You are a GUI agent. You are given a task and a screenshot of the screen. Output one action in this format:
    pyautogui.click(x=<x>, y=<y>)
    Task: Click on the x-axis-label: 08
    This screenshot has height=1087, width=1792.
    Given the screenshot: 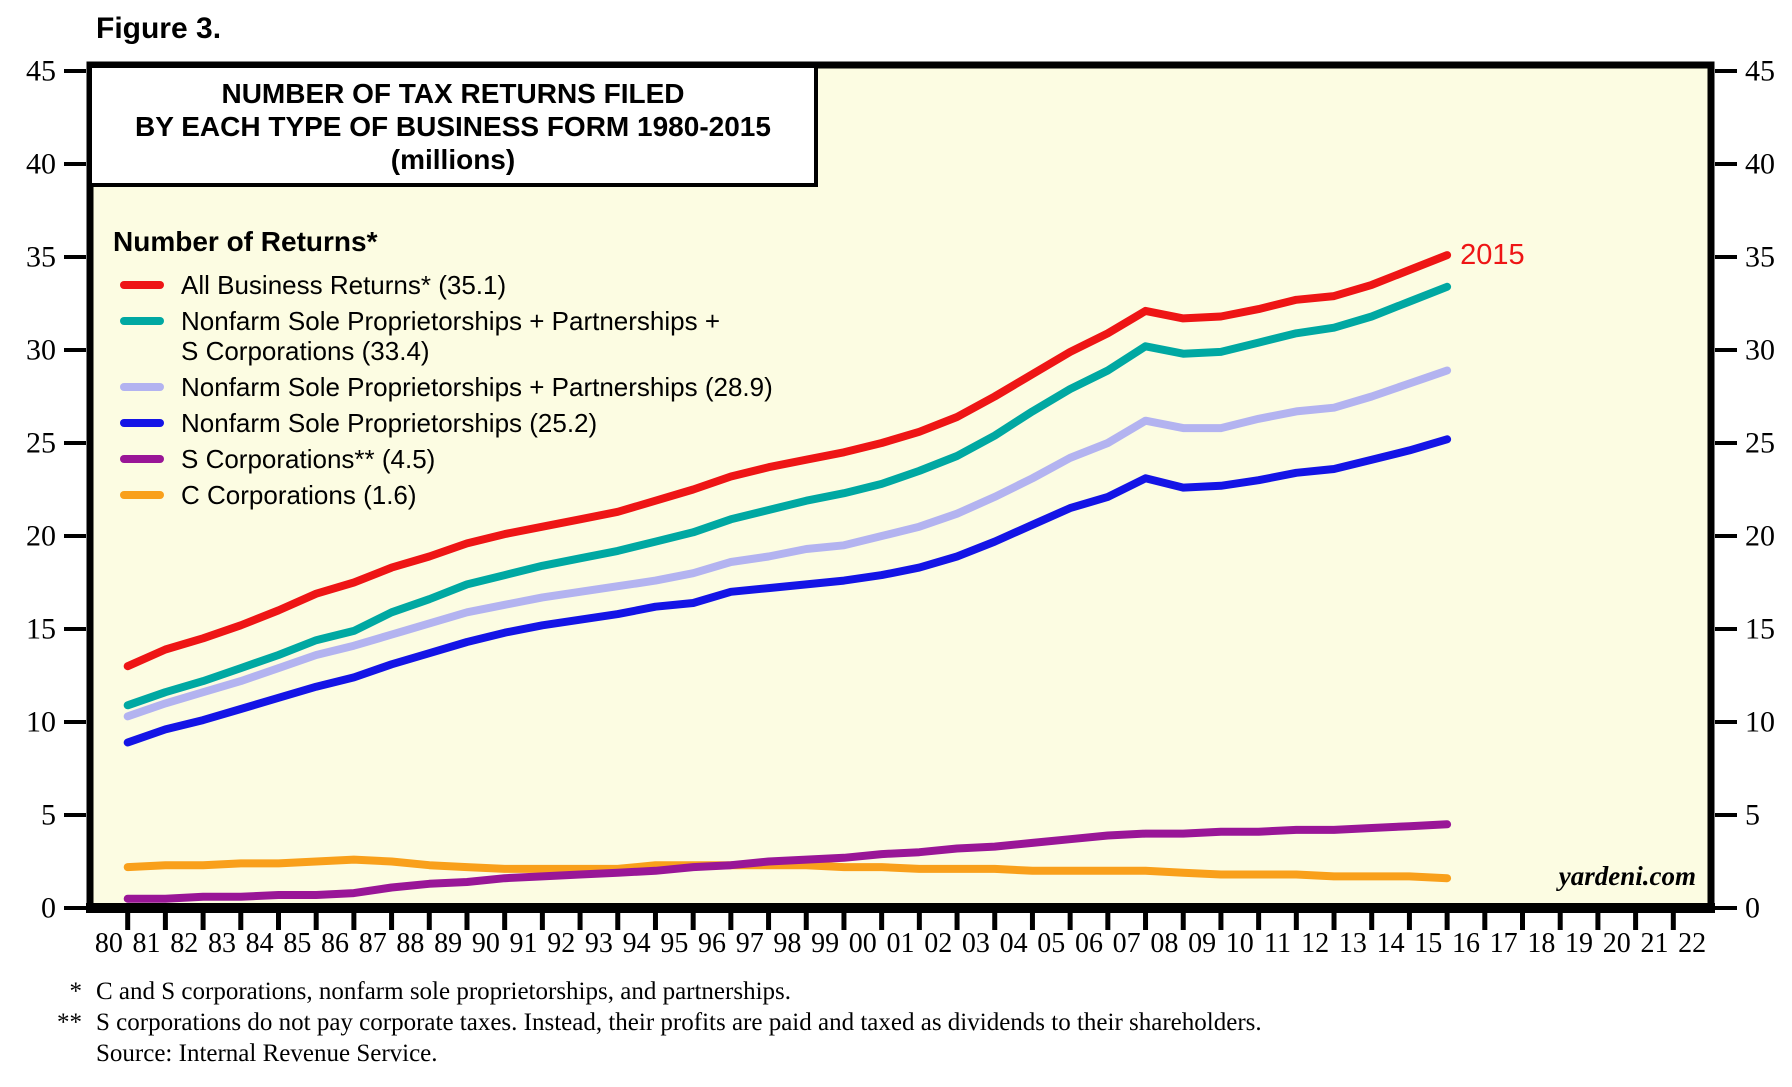 What is the action you would take?
    pyautogui.click(x=1164, y=943)
    